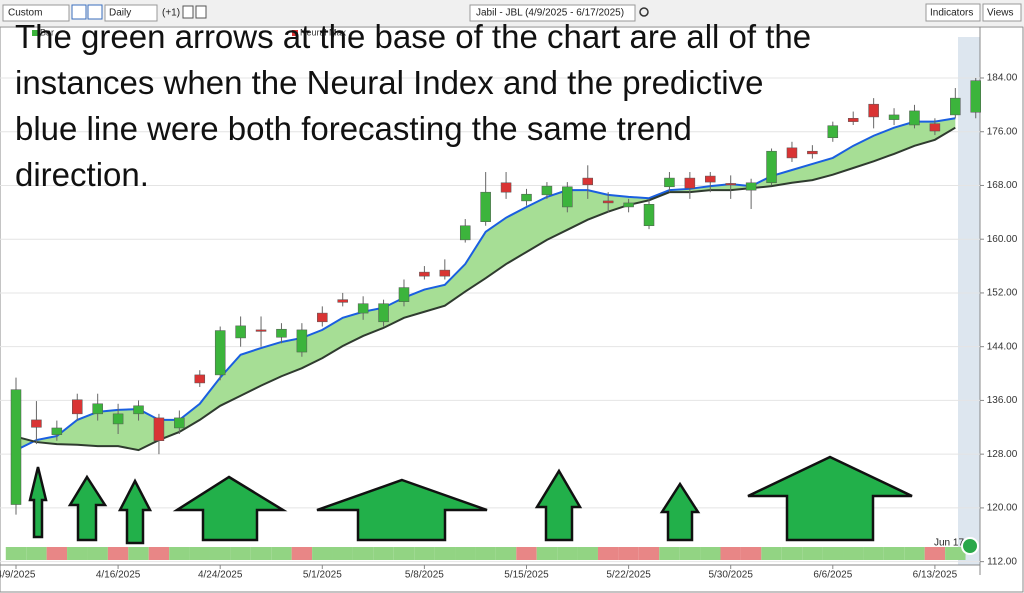  What do you see at coordinates (935, 575) in the screenshot?
I see `x-tick-label: 6/13/2025` at bounding box center [935, 575].